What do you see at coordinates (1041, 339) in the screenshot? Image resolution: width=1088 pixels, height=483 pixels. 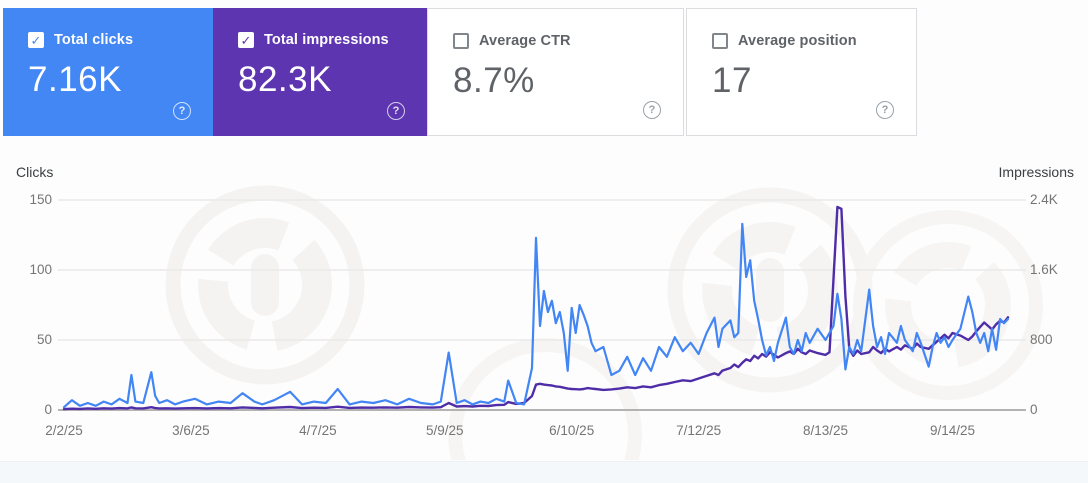 I see `right-ytick: 800` at bounding box center [1041, 339].